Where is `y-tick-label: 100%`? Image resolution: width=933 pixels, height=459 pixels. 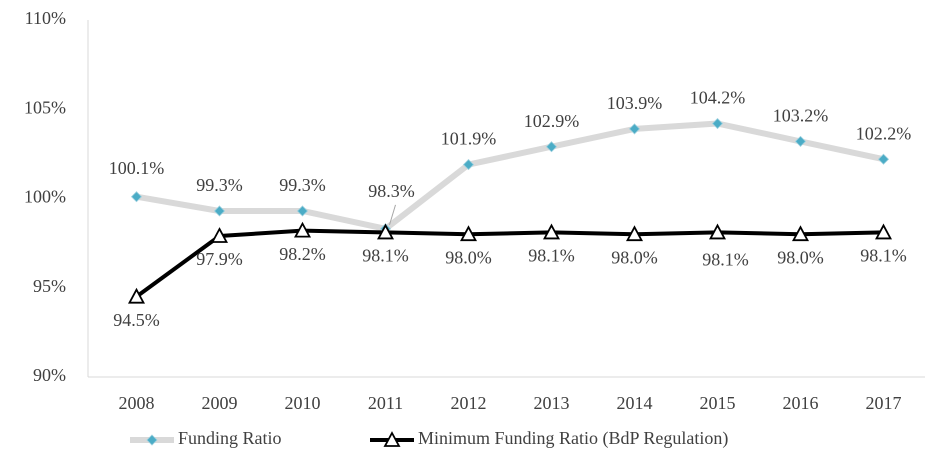 y-tick-label: 100% is located at coordinates (45, 197).